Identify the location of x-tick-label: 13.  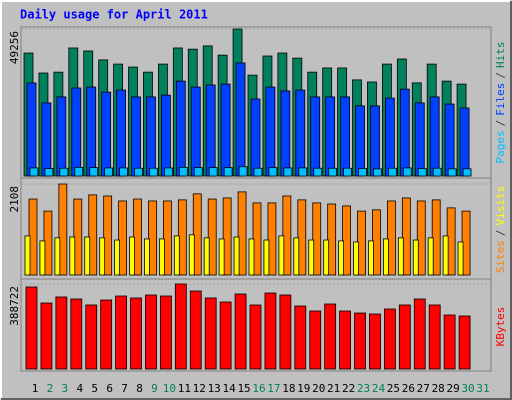
(214, 388).